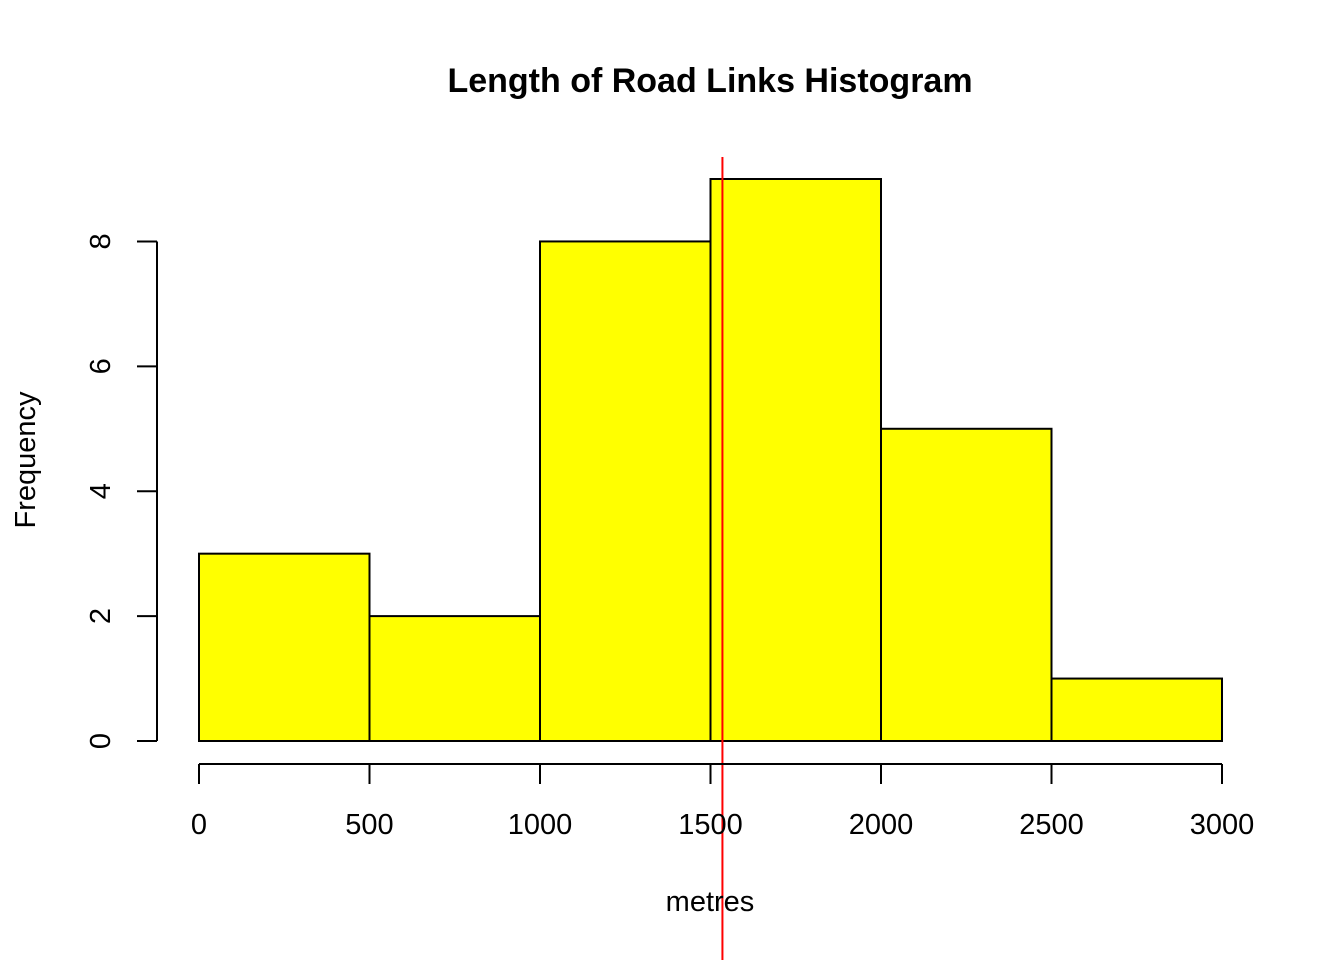 The height and width of the screenshot is (960, 1344). I want to click on x-tick-label-5: 2500, so click(1051, 825).